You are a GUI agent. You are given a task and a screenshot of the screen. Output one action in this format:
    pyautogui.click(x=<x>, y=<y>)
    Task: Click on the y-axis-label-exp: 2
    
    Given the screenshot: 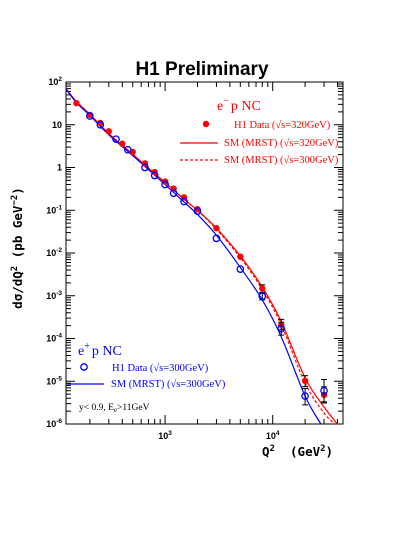 What is the action you would take?
    pyautogui.click(x=15, y=268)
    